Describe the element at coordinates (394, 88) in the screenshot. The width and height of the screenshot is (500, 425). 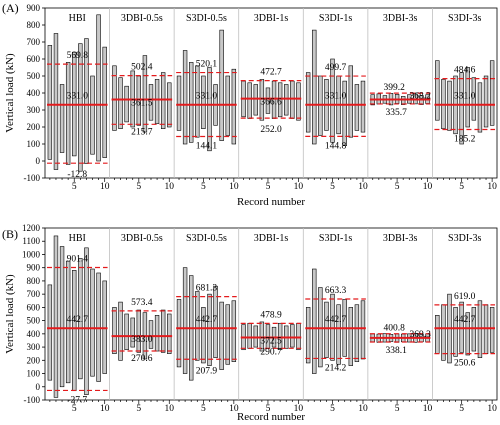
I see `upper-value-label: 399.2` at that location.